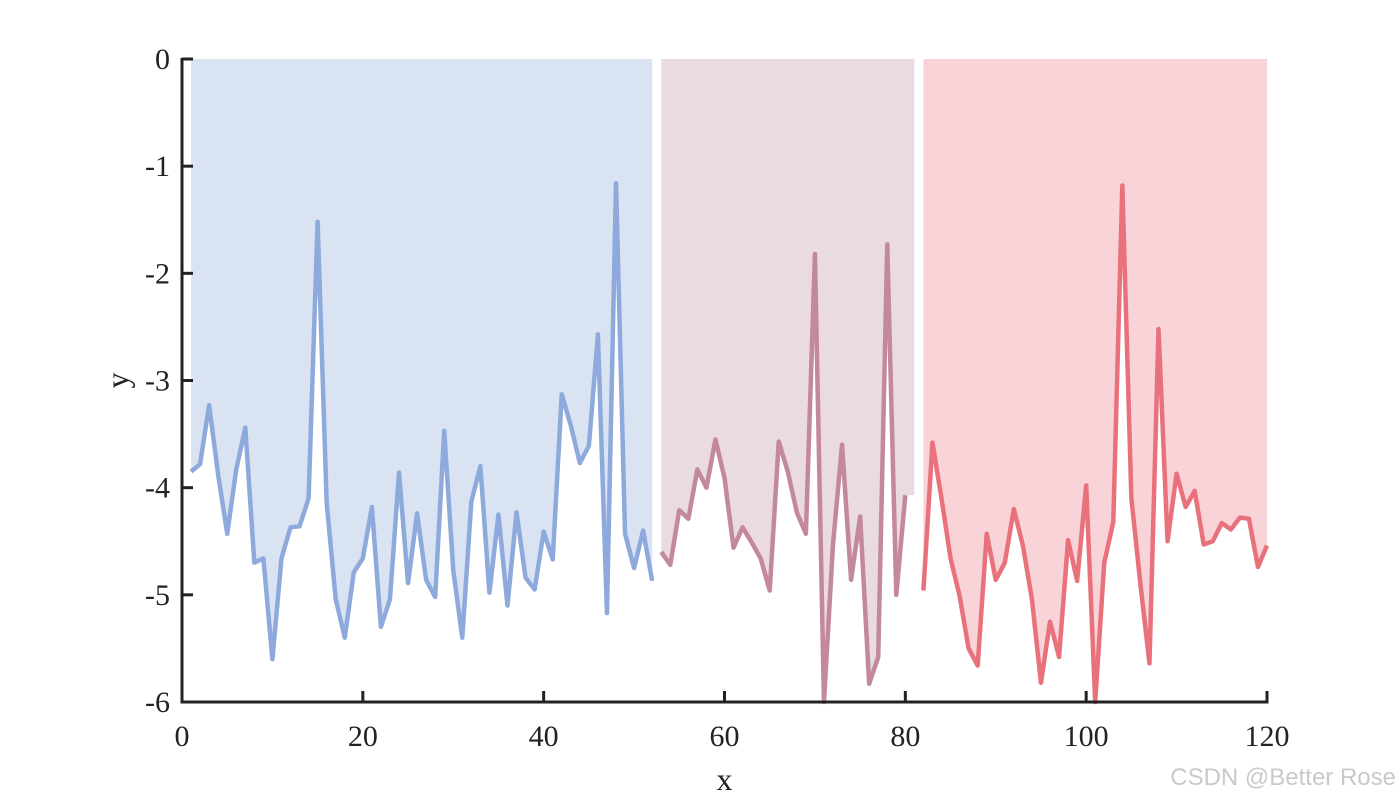 The width and height of the screenshot is (1400, 800). I want to click on y-tick-label: -3, so click(157, 381).